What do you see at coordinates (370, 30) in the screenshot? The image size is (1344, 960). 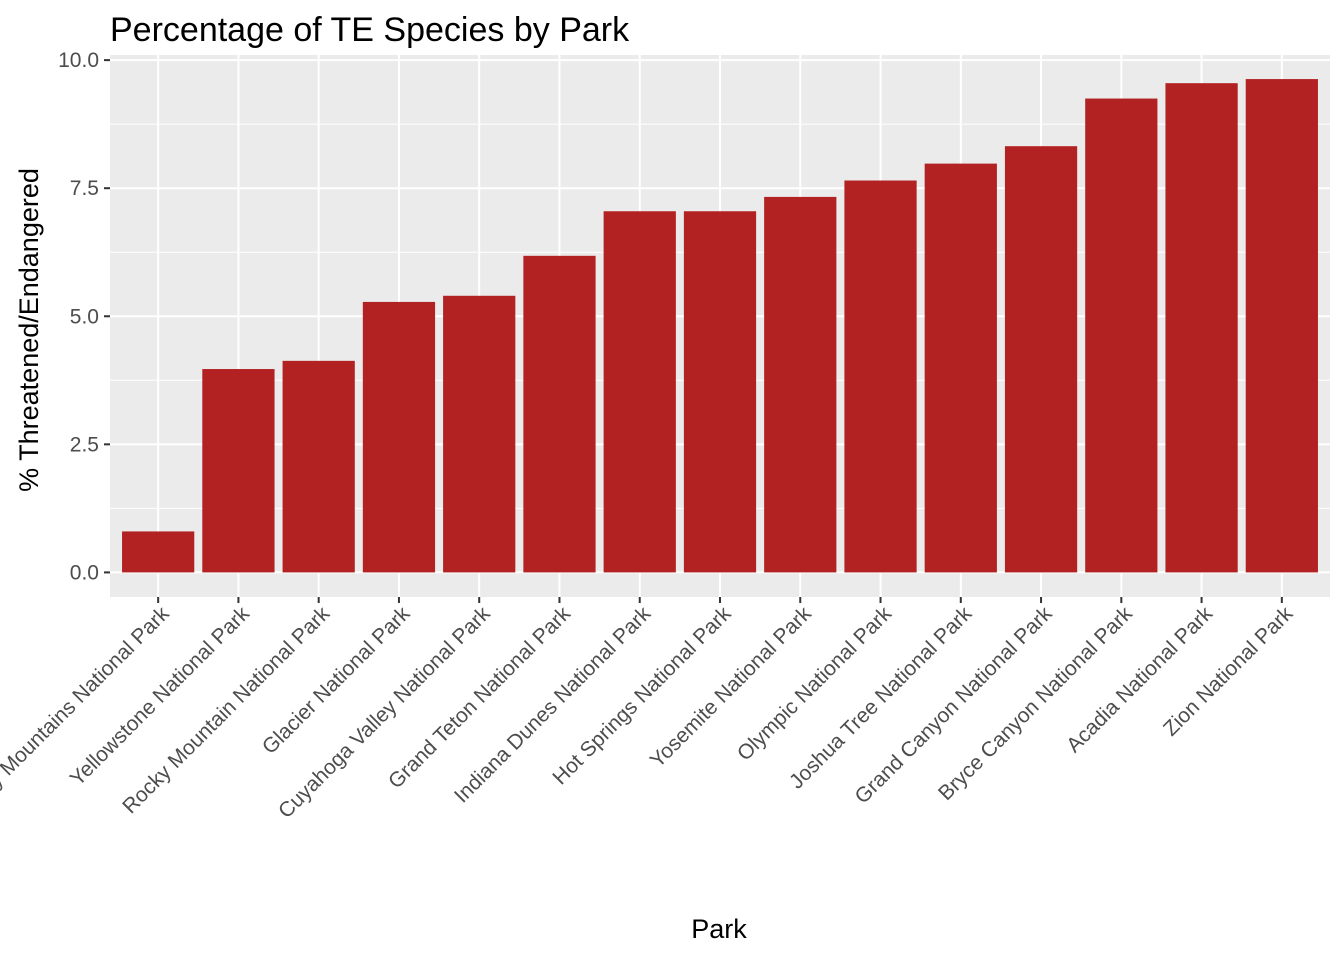 I see `chart-title: Percentage of TE Species by Park` at bounding box center [370, 30].